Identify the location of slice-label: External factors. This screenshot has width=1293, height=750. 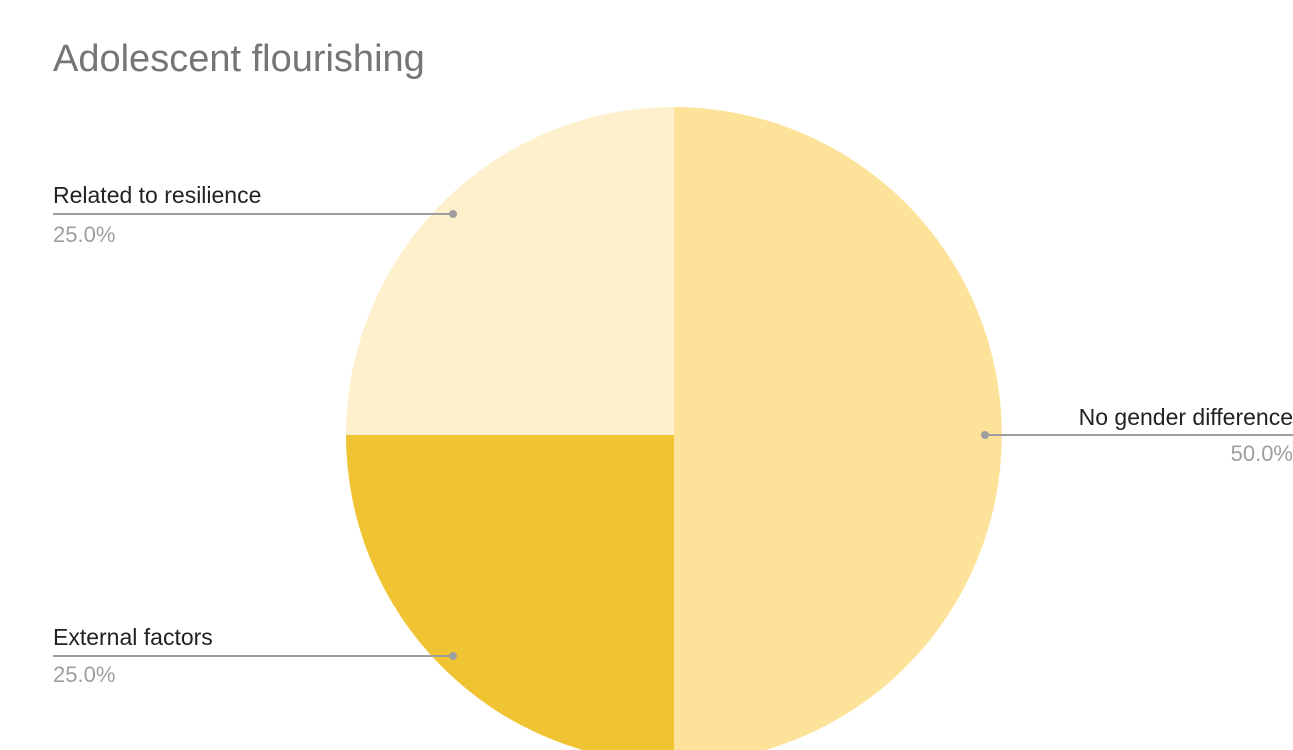
(133, 637).